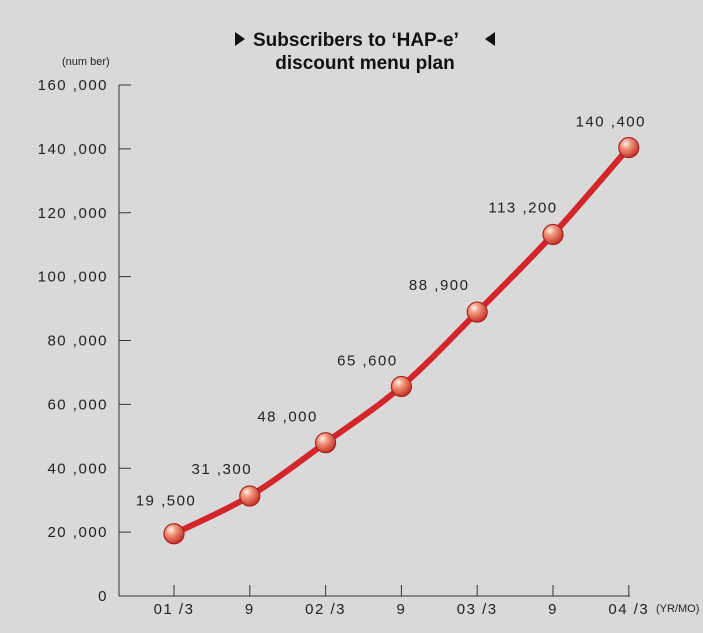 This screenshot has width=703, height=633. Describe the element at coordinates (222, 469) in the screenshot. I see `data-label: 31 ,300` at that location.